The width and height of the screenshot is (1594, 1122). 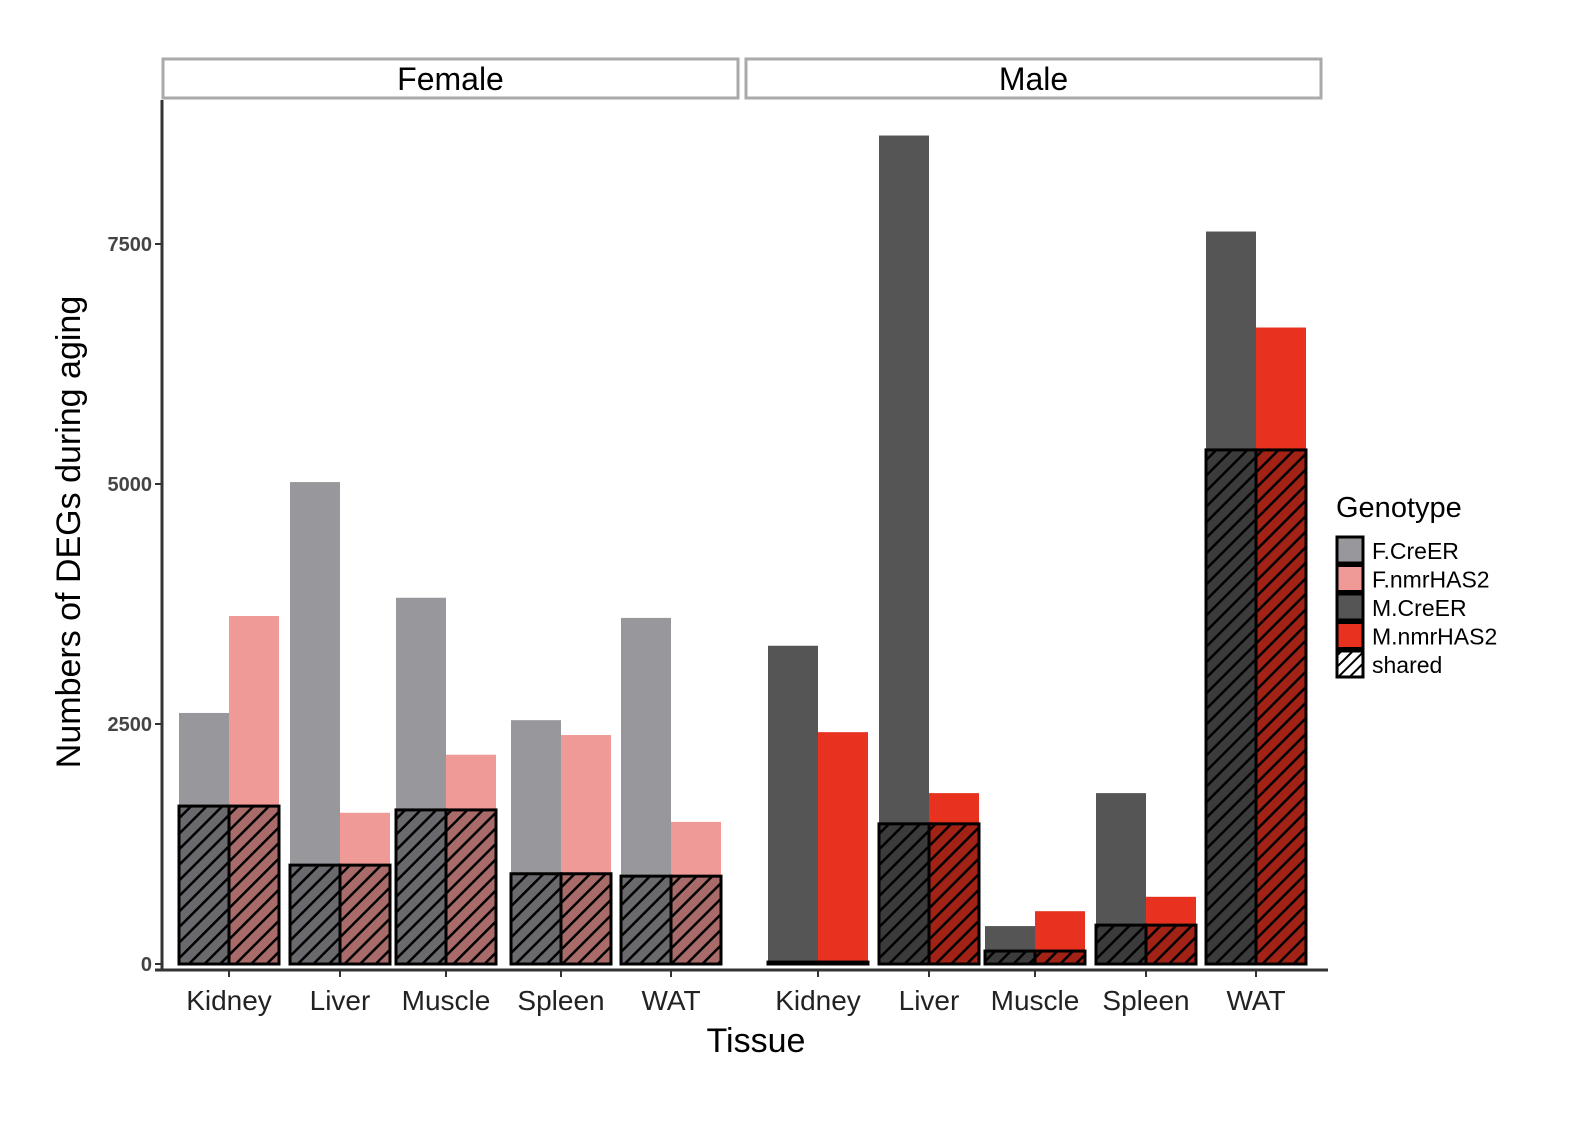 What do you see at coordinates (1350, 578) in the screenshot?
I see `legend-swatch-f-nmrhas2` at bounding box center [1350, 578].